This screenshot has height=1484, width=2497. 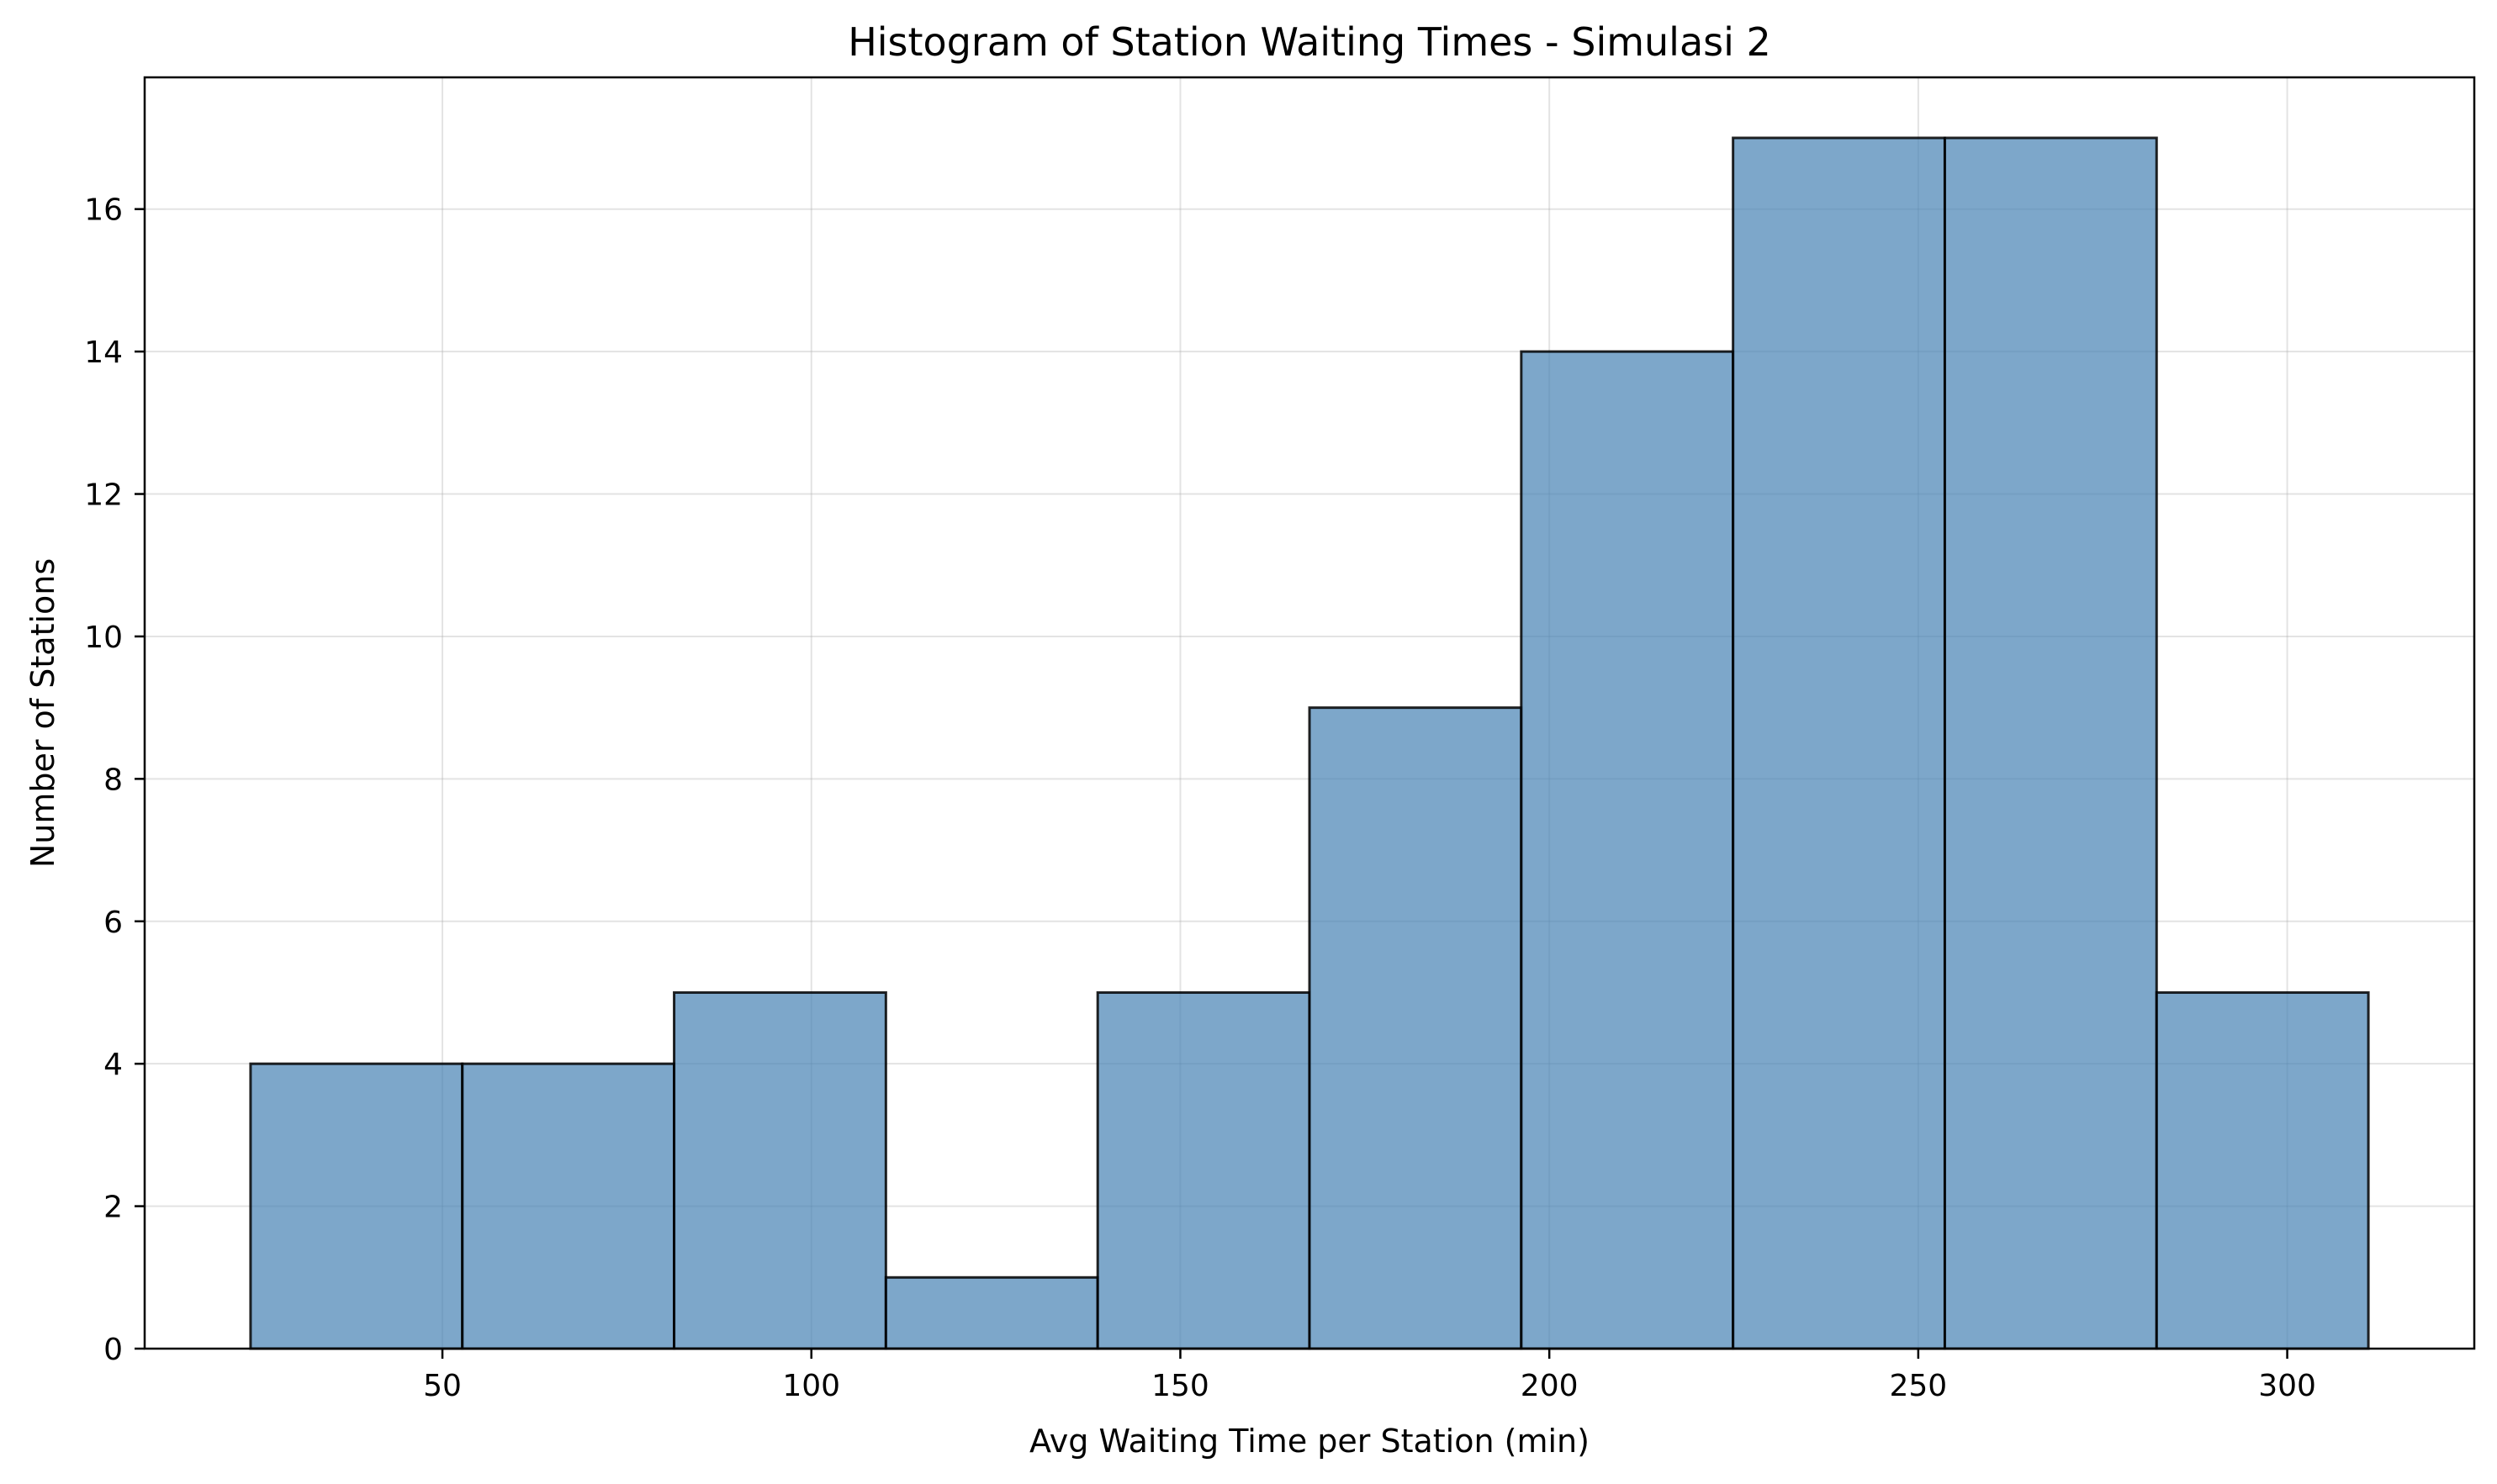 What do you see at coordinates (103, 352) in the screenshot?
I see `y-tick-label: 14` at bounding box center [103, 352].